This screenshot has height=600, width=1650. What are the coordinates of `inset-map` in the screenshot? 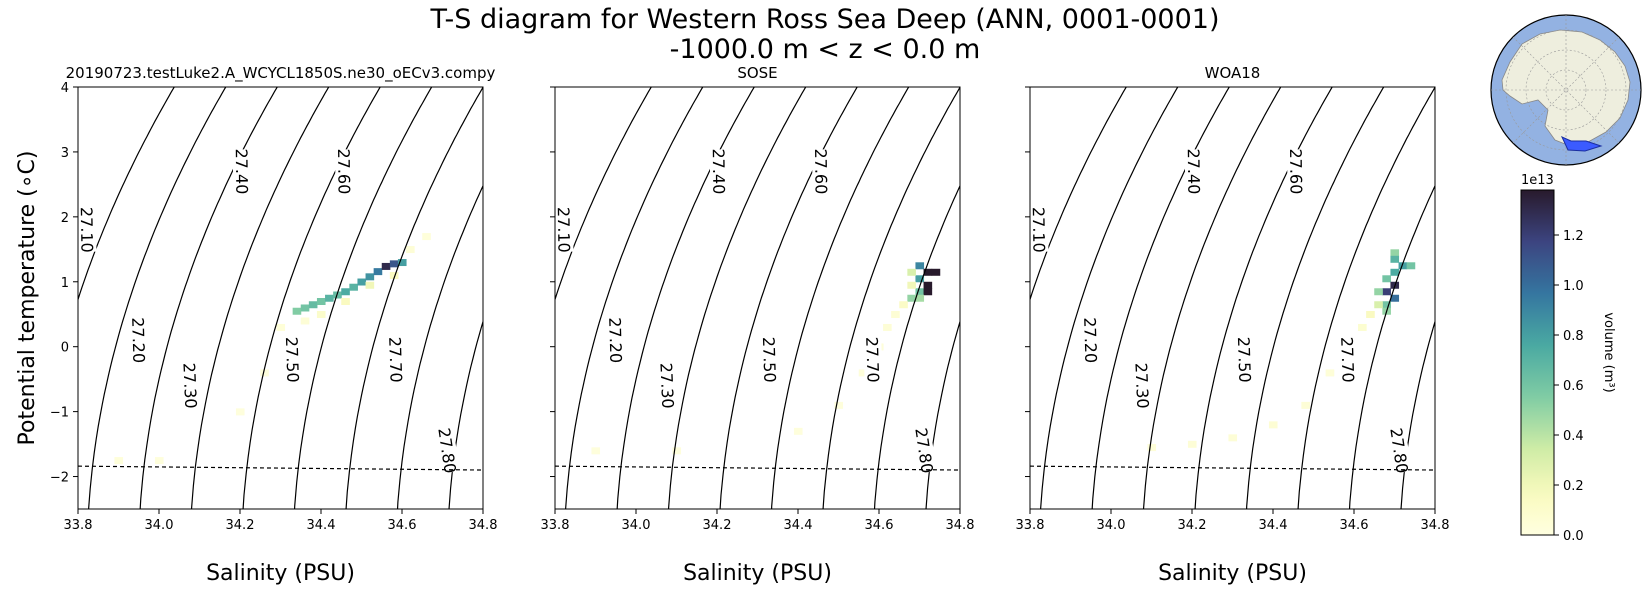 It's located at (1566, 90).